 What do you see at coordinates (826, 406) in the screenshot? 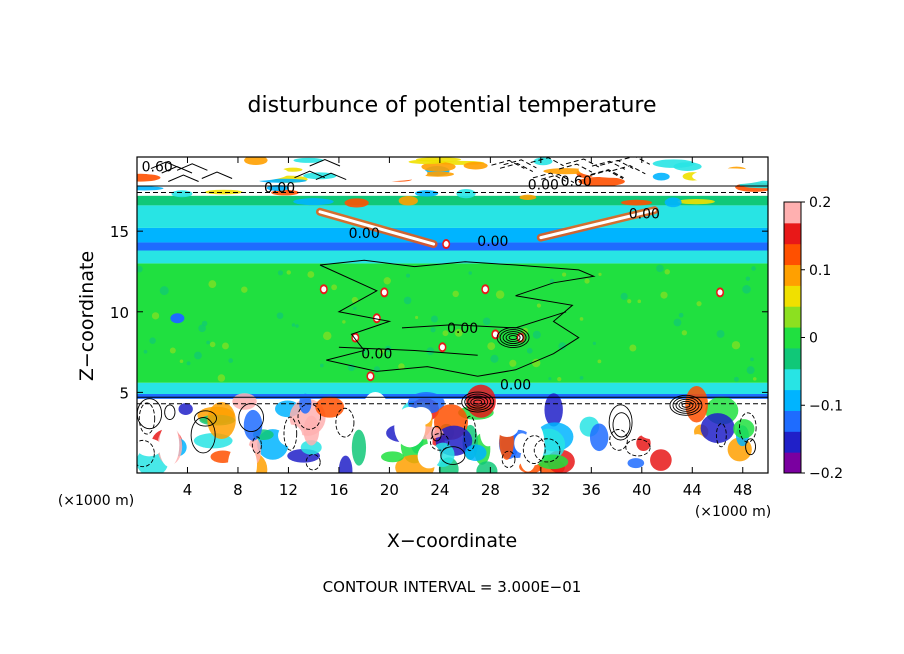
I see `colorbar-tick-label: −0.1` at bounding box center [826, 406].